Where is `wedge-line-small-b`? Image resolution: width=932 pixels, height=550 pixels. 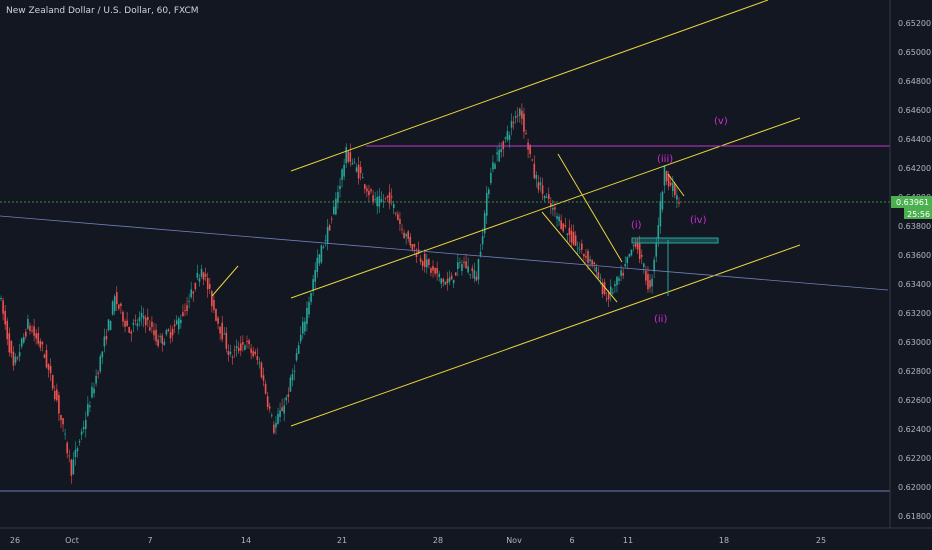 wedge-line-small-b is located at coordinates (676, 185).